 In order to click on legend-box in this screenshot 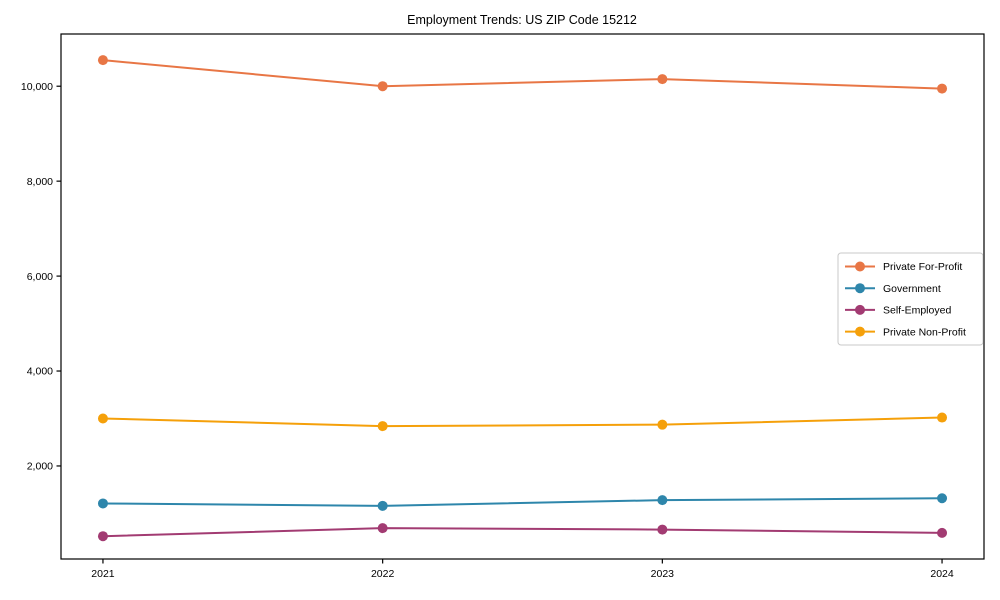, I will do `click(910, 299)`.